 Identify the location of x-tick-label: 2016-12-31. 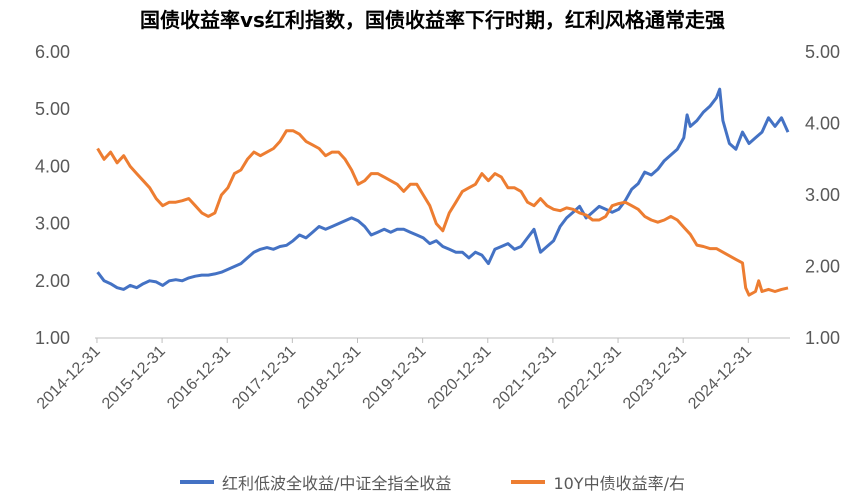
(199, 378).